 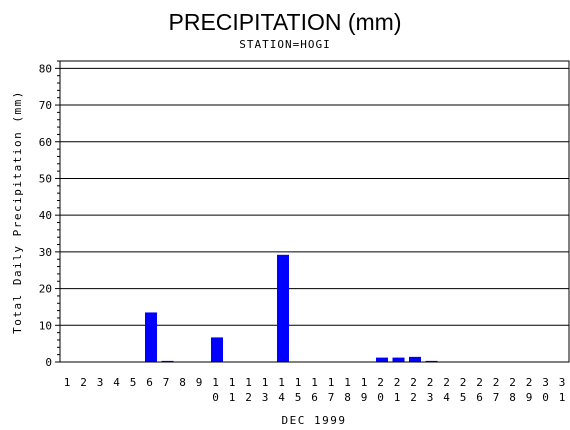 I want to click on x-tick-label: 9, so click(x=199, y=382).